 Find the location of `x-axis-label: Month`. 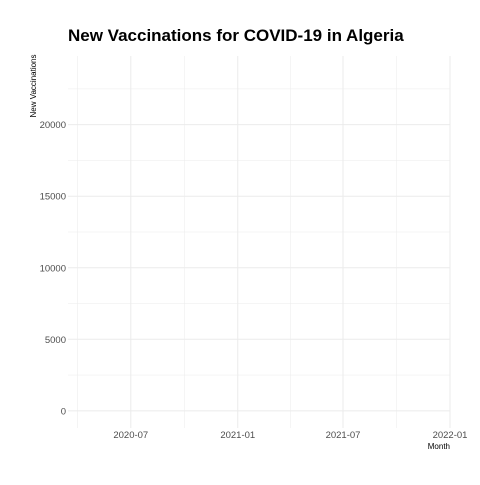

x-axis-label: Month is located at coordinates (439, 446).